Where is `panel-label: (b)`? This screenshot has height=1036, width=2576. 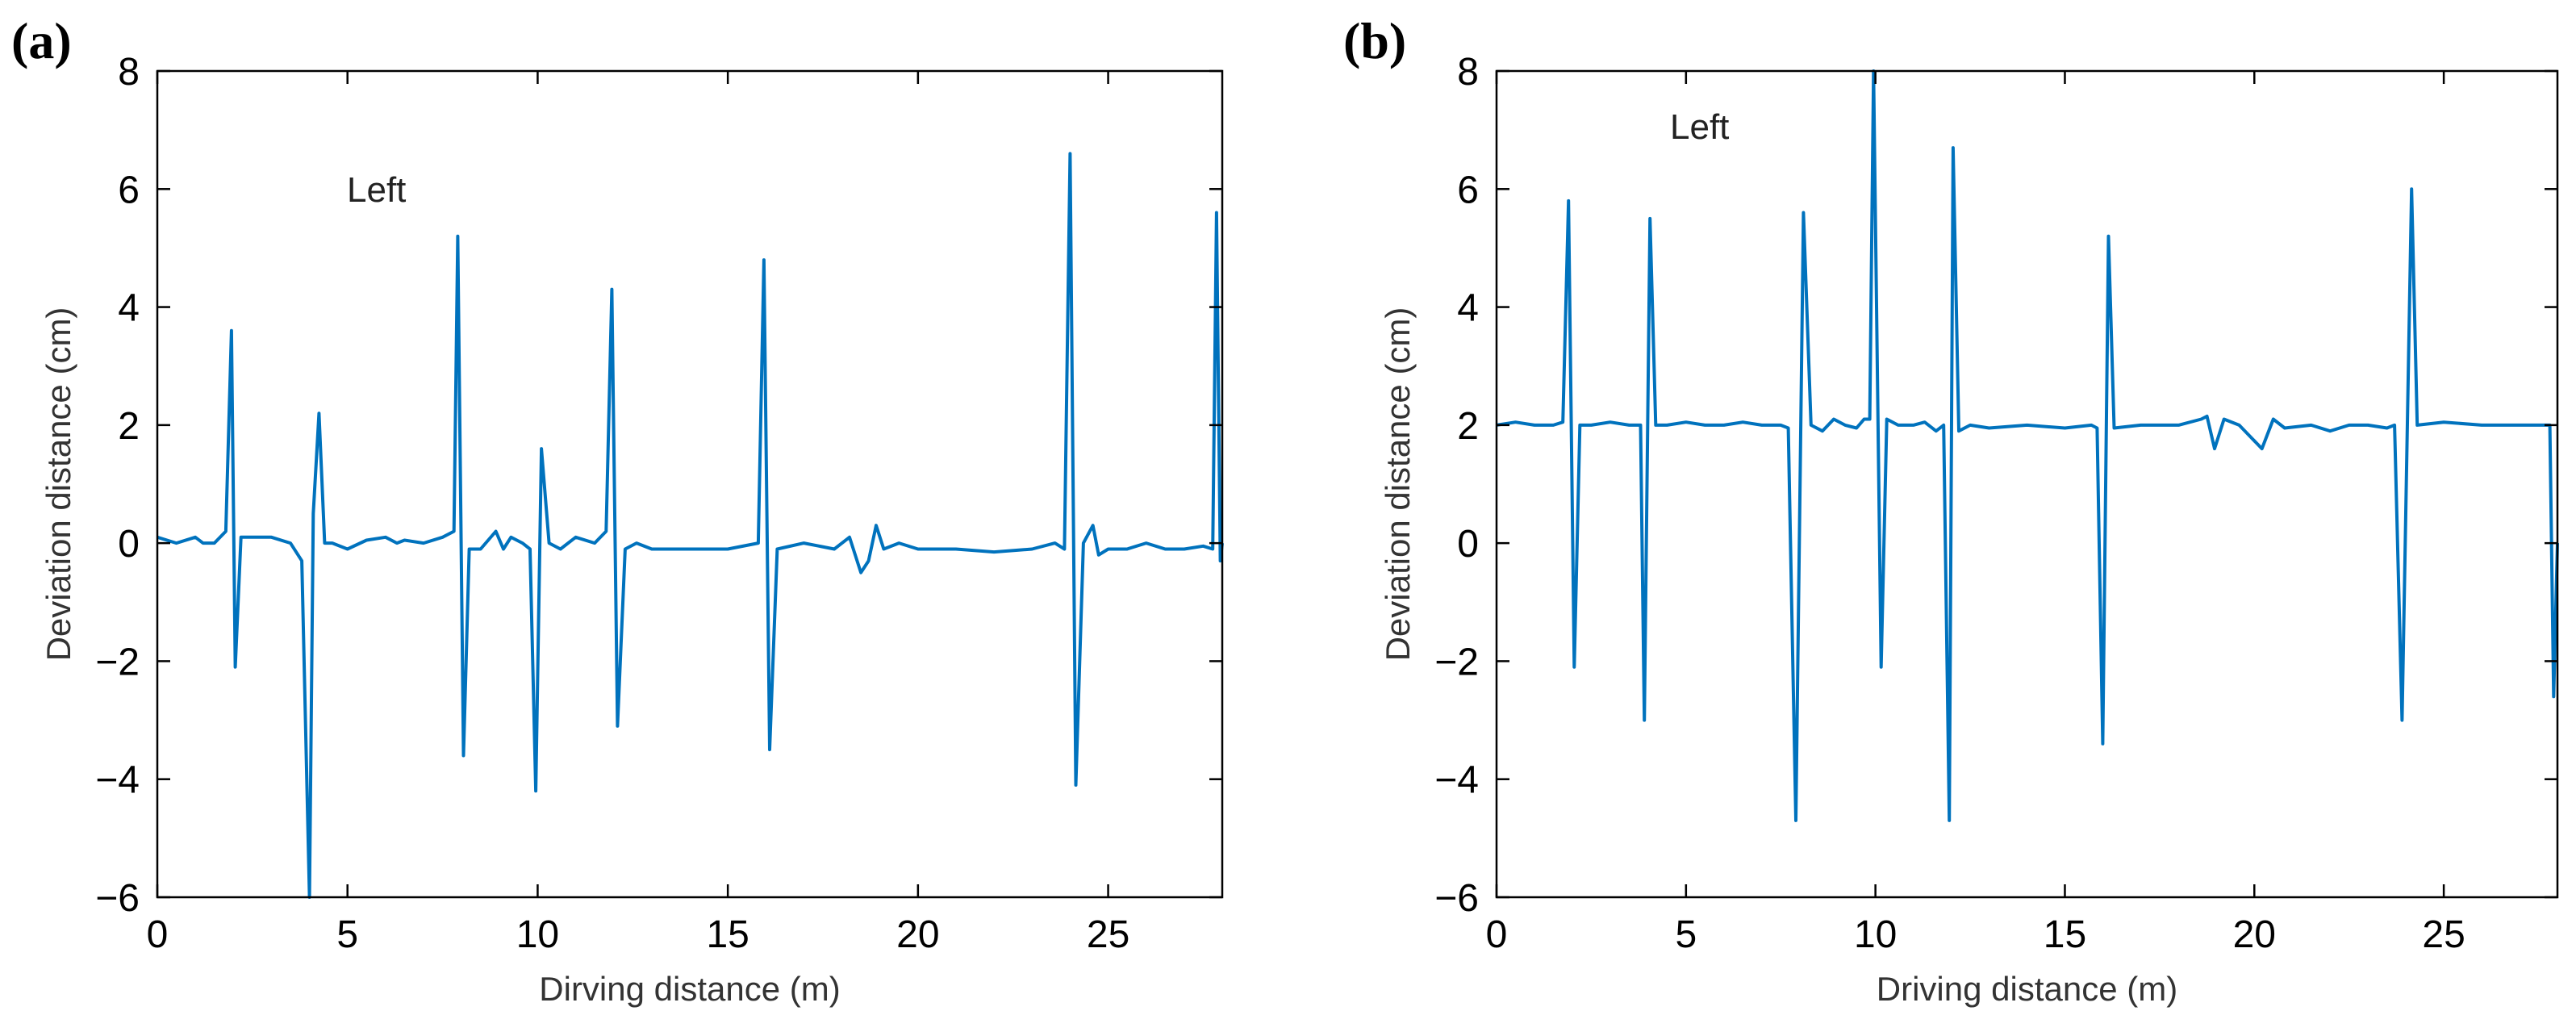
panel-label: (b) is located at coordinates (1374, 40).